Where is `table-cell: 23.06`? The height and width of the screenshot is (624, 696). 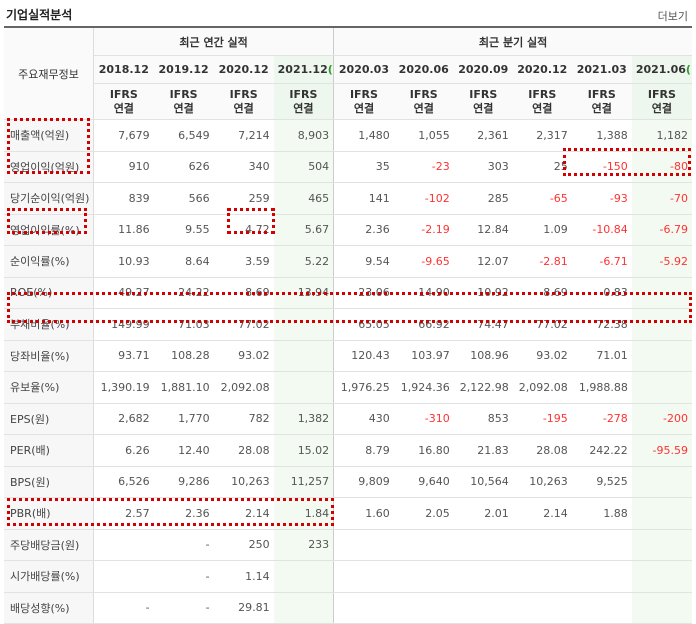 table-cell: 23.06 is located at coordinates (363, 293).